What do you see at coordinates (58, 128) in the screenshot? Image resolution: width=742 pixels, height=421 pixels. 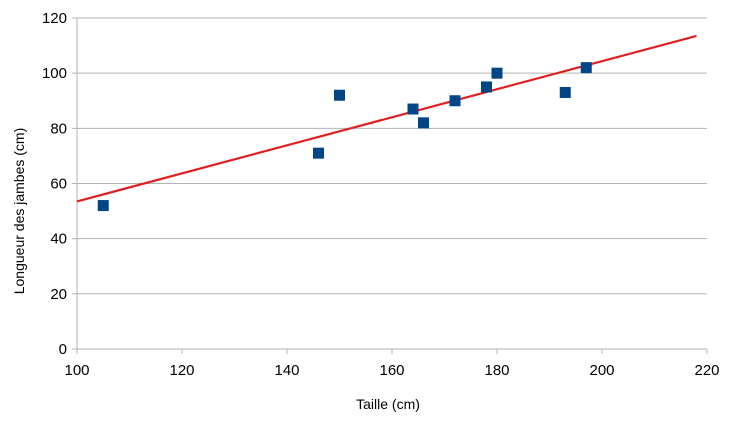 I see `y-tick-label: 80` at bounding box center [58, 128].